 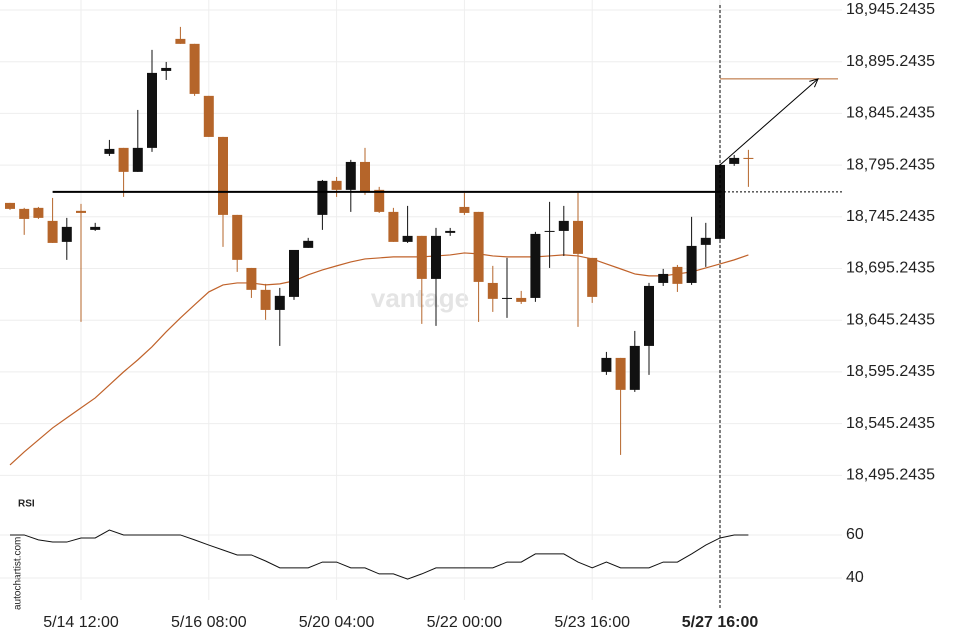 What do you see at coordinates (890, 164) in the screenshot?
I see `y-tick-label: 18,795.2435` at bounding box center [890, 164].